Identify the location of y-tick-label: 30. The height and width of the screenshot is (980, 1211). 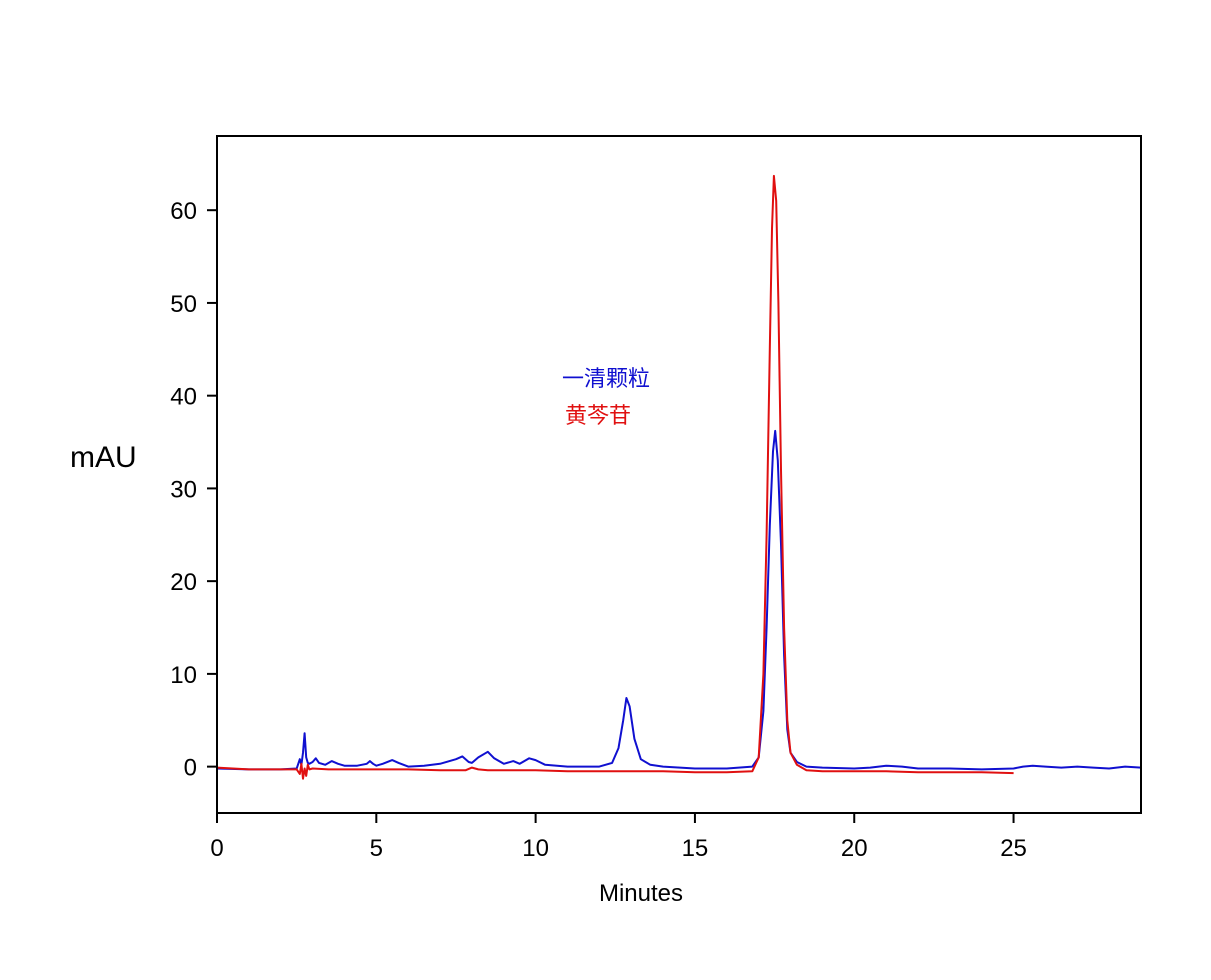
(183, 489).